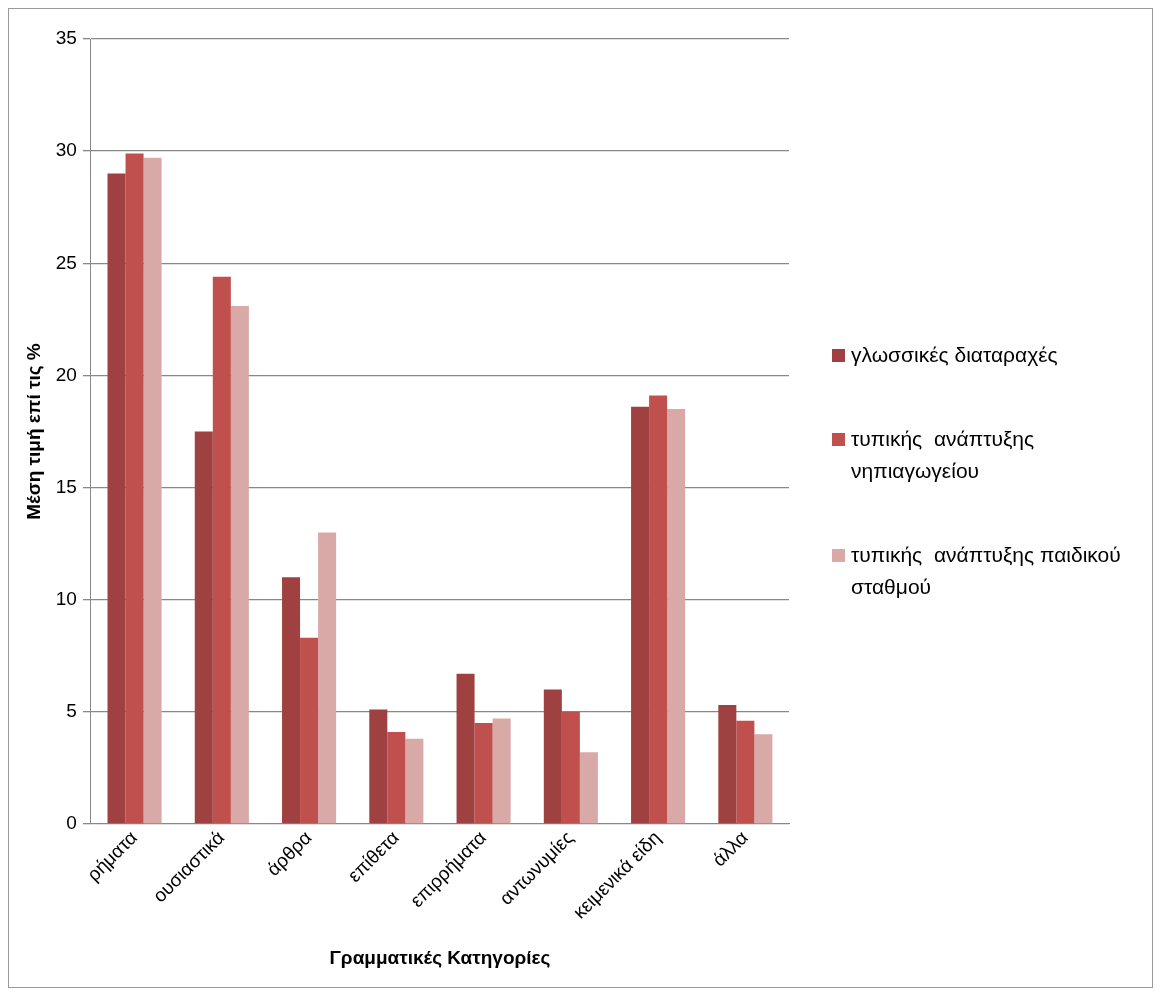  Describe the element at coordinates (440, 957) in the screenshot. I see `x-axis-title: Γραμματικές Κατηγορίες` at that location.